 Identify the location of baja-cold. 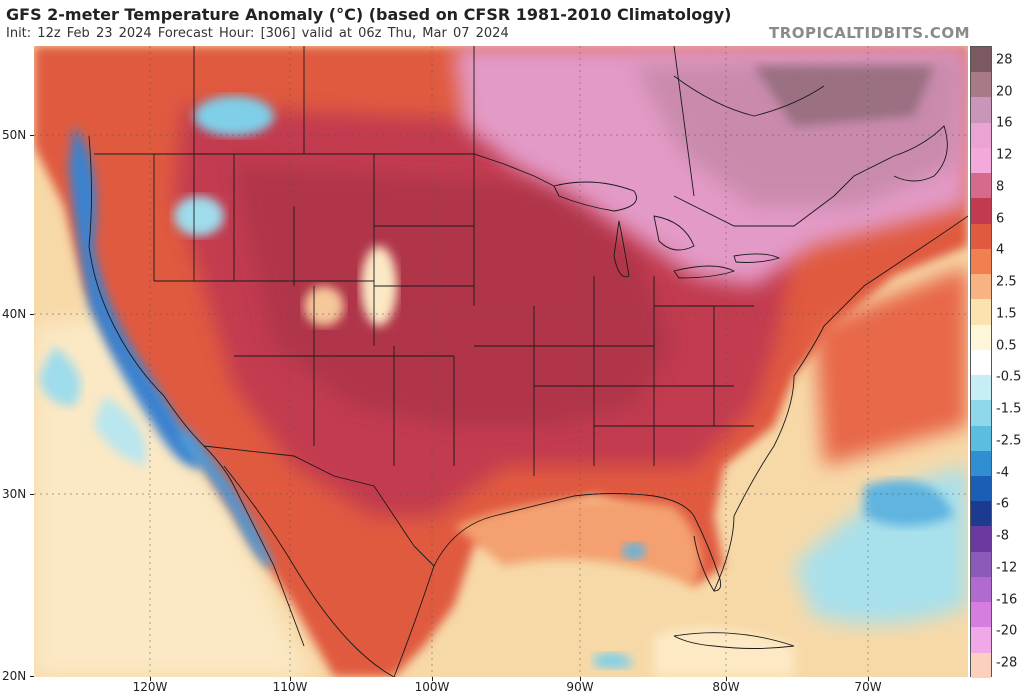
(226, 497).